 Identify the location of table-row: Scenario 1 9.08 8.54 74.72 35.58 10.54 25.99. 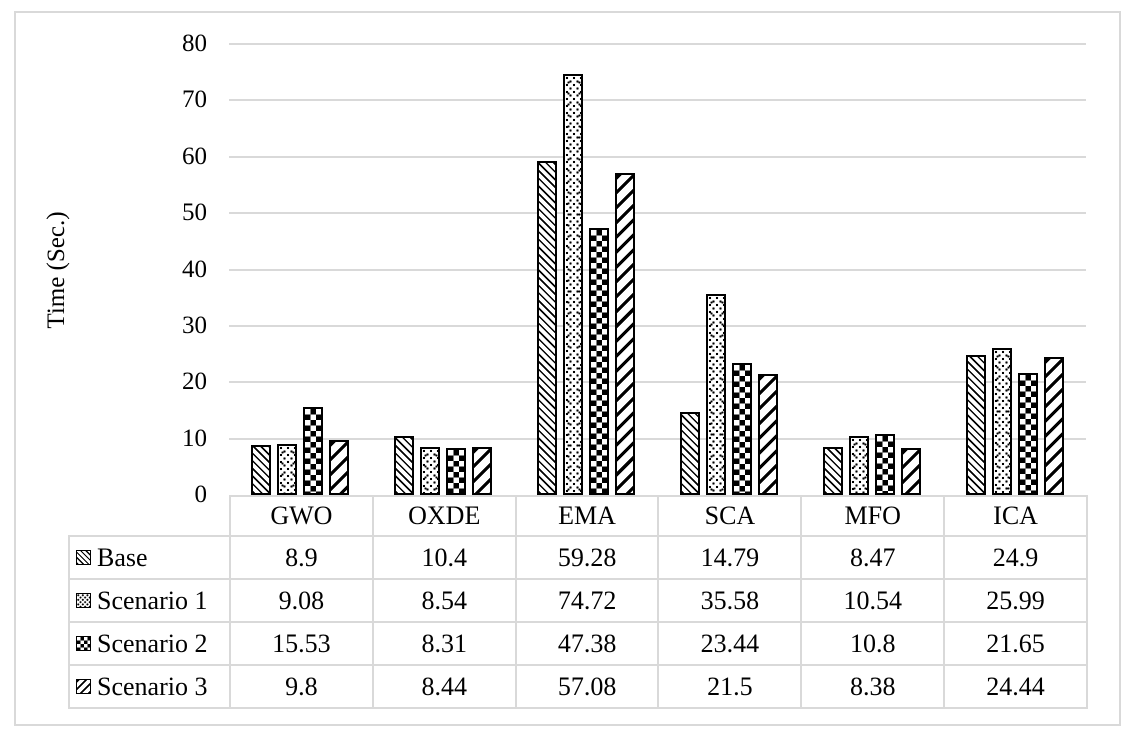
(578, 600).